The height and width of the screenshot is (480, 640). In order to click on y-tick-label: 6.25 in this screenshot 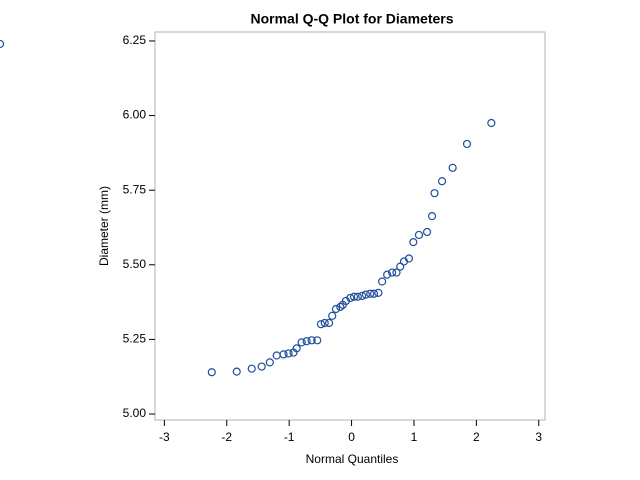, I will do `click(135, 40)`.